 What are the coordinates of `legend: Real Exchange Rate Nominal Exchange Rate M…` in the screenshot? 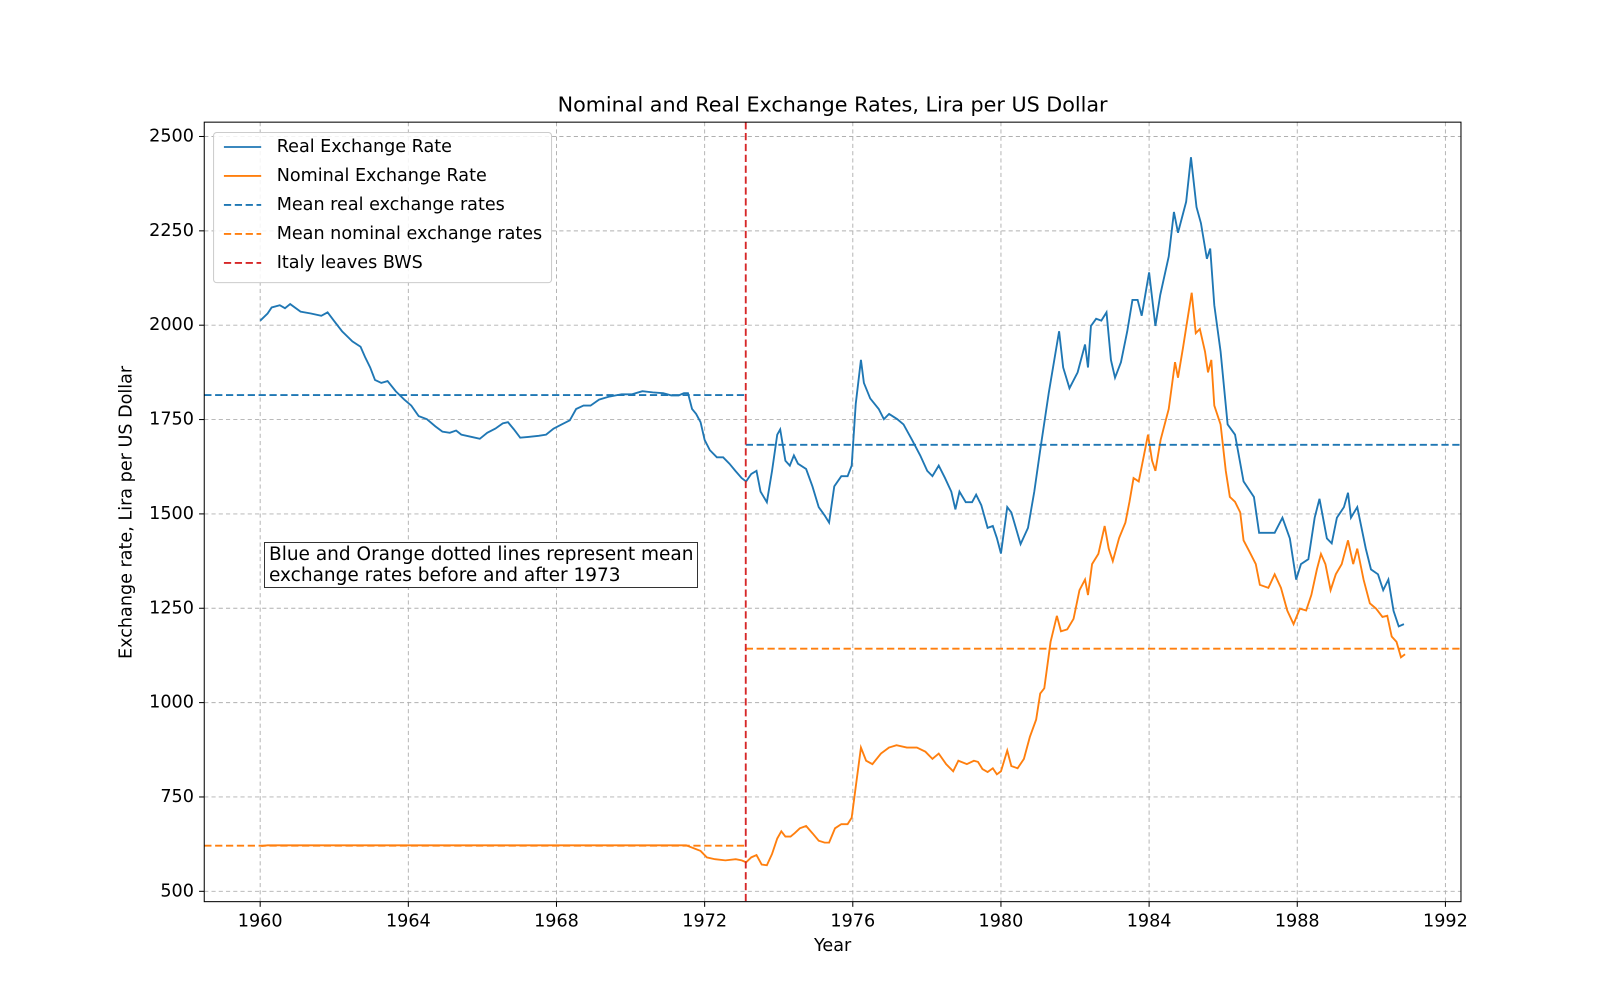 It's located at (383, 207).